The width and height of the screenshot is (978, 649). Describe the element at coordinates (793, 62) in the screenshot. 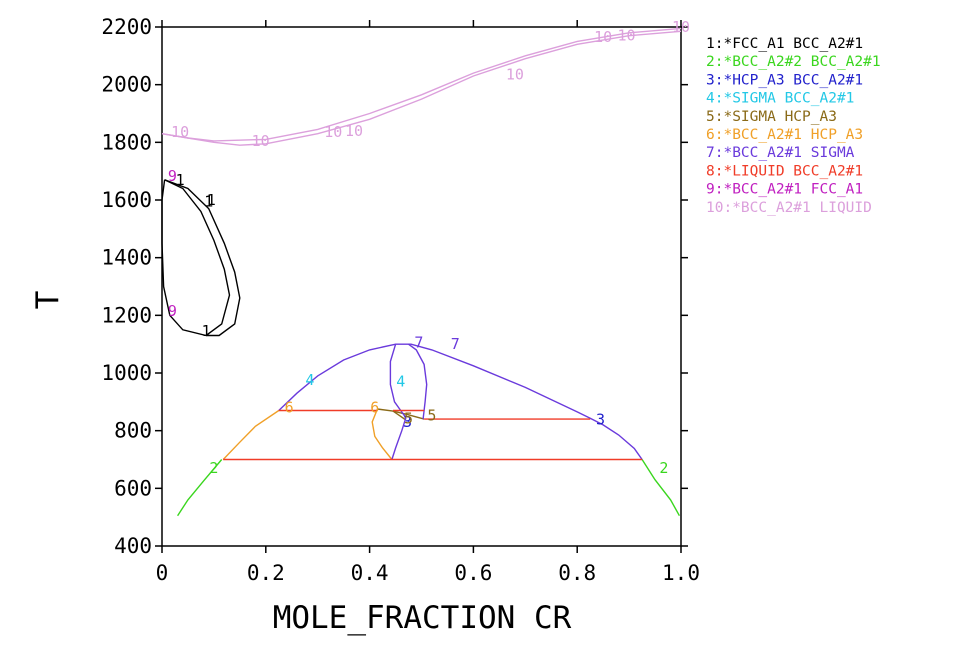

I see `legend-entry-2: 2:*BCC_A2#2 BCC_A2#1` at that location.